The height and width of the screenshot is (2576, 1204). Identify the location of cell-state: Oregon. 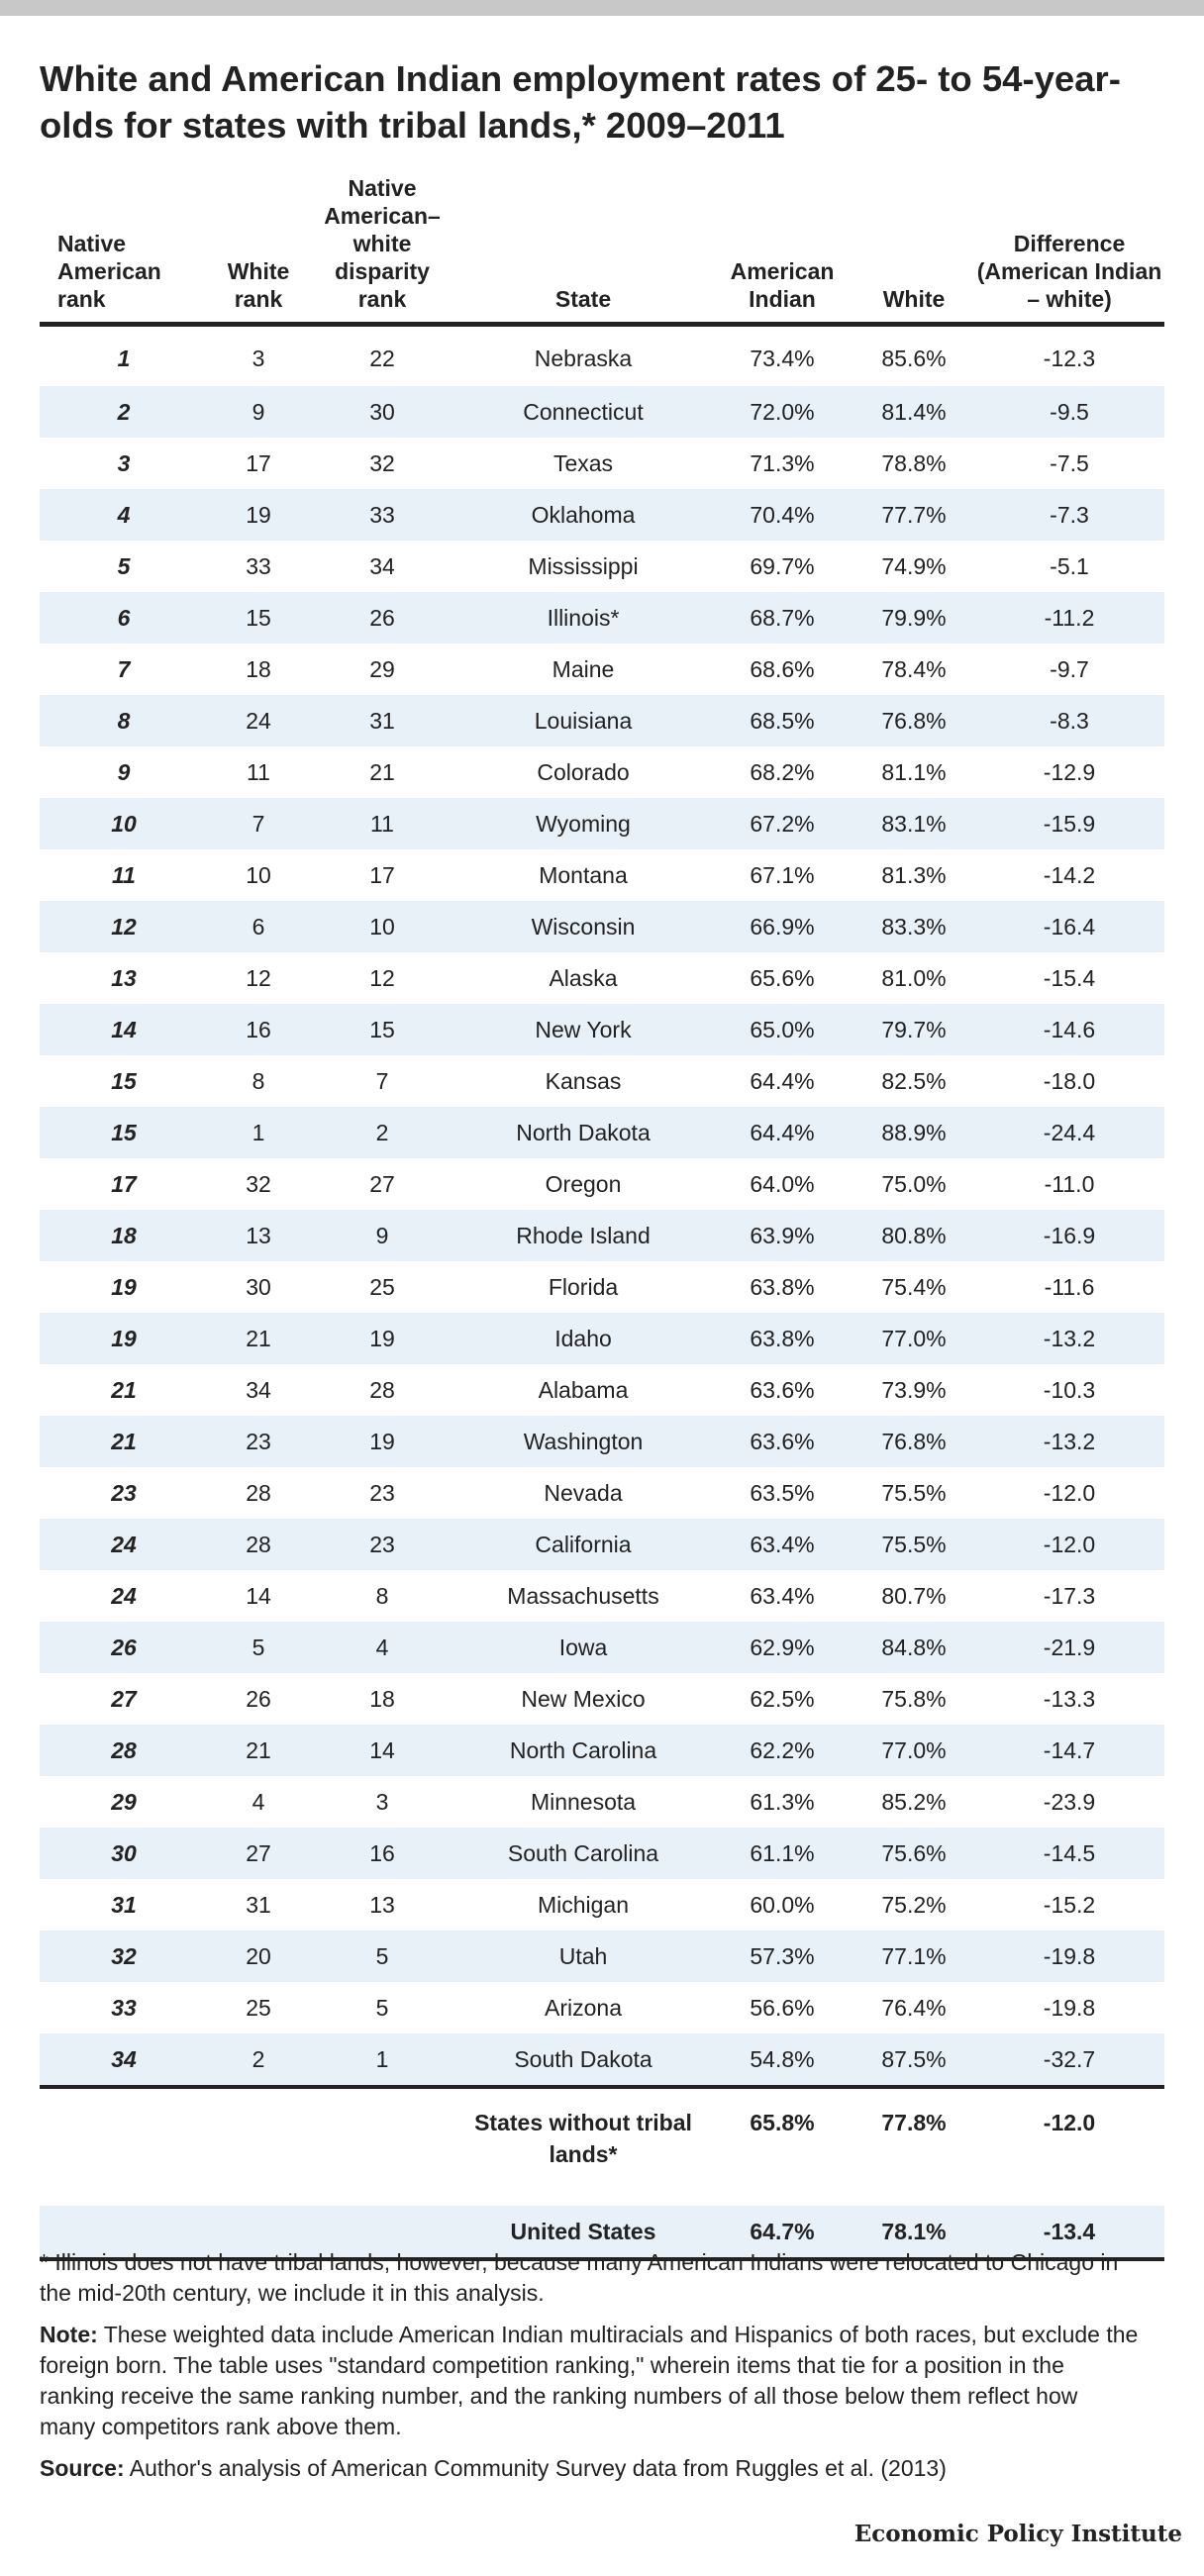
(583, 1183).